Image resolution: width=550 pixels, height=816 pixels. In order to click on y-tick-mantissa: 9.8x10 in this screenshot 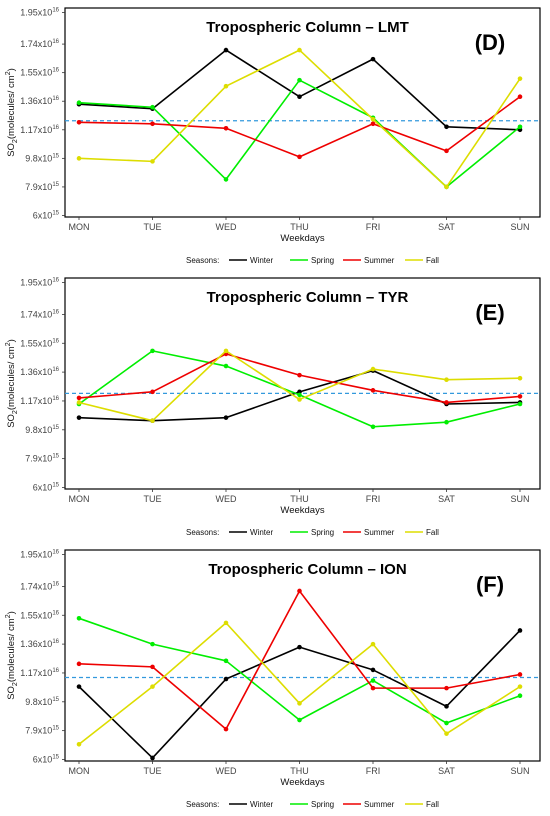, I will do `click(38, 702)`.